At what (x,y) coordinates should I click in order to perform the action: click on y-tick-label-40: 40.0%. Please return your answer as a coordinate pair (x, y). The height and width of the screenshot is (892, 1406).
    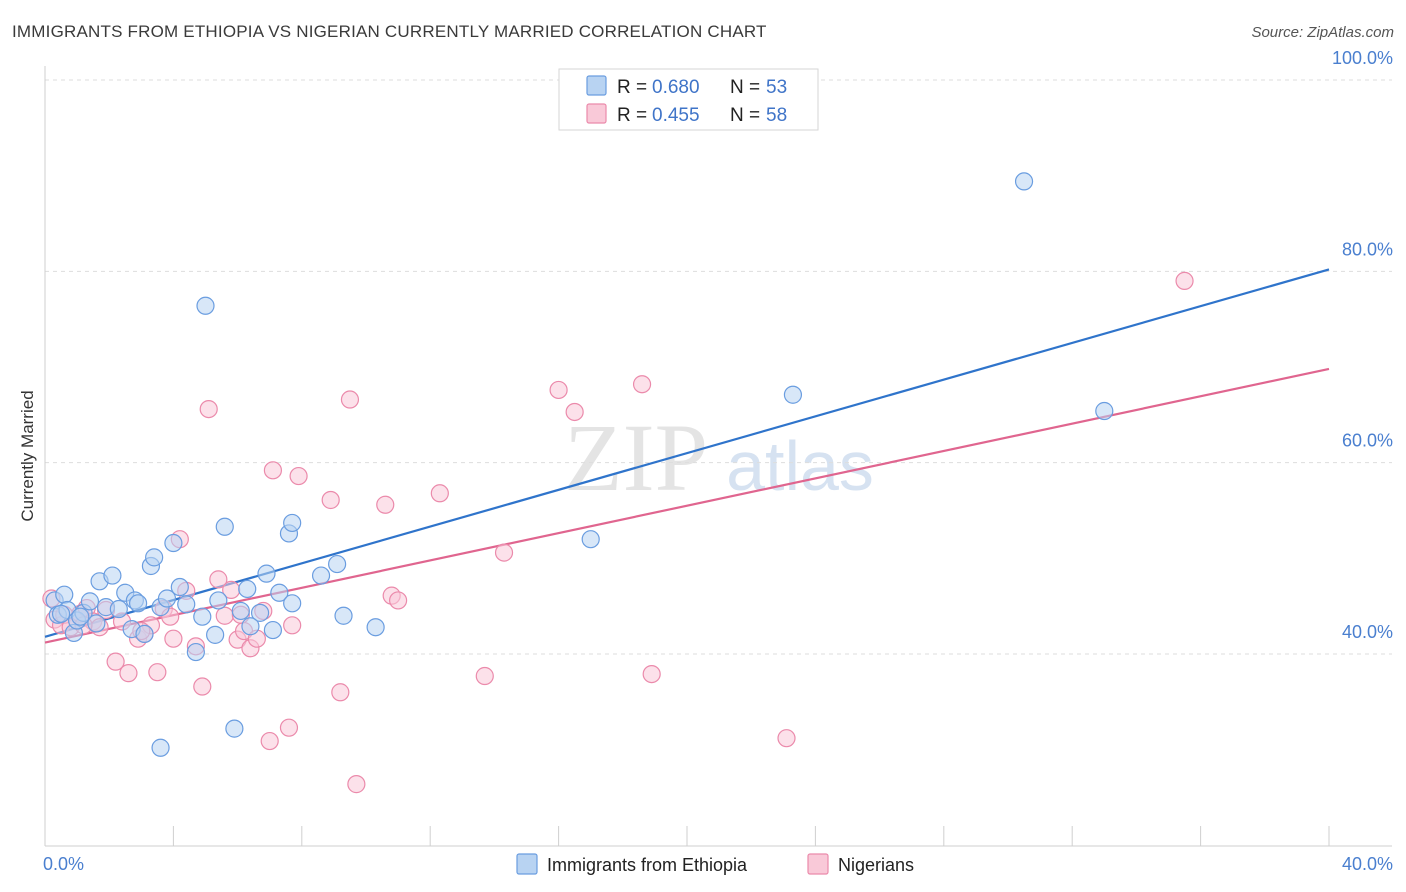
    Looking at the image, I should click on (1367, 632).